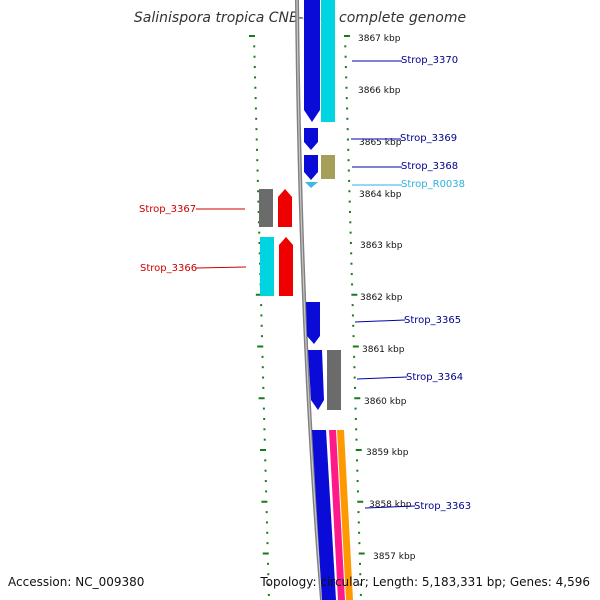 The height and width of the screenshot is (600, 600). What do you see at coordinates (379, 39) in the screenshot?
I see `scale-label-3867: 3867 kbp` at bounding box center [379, 39].